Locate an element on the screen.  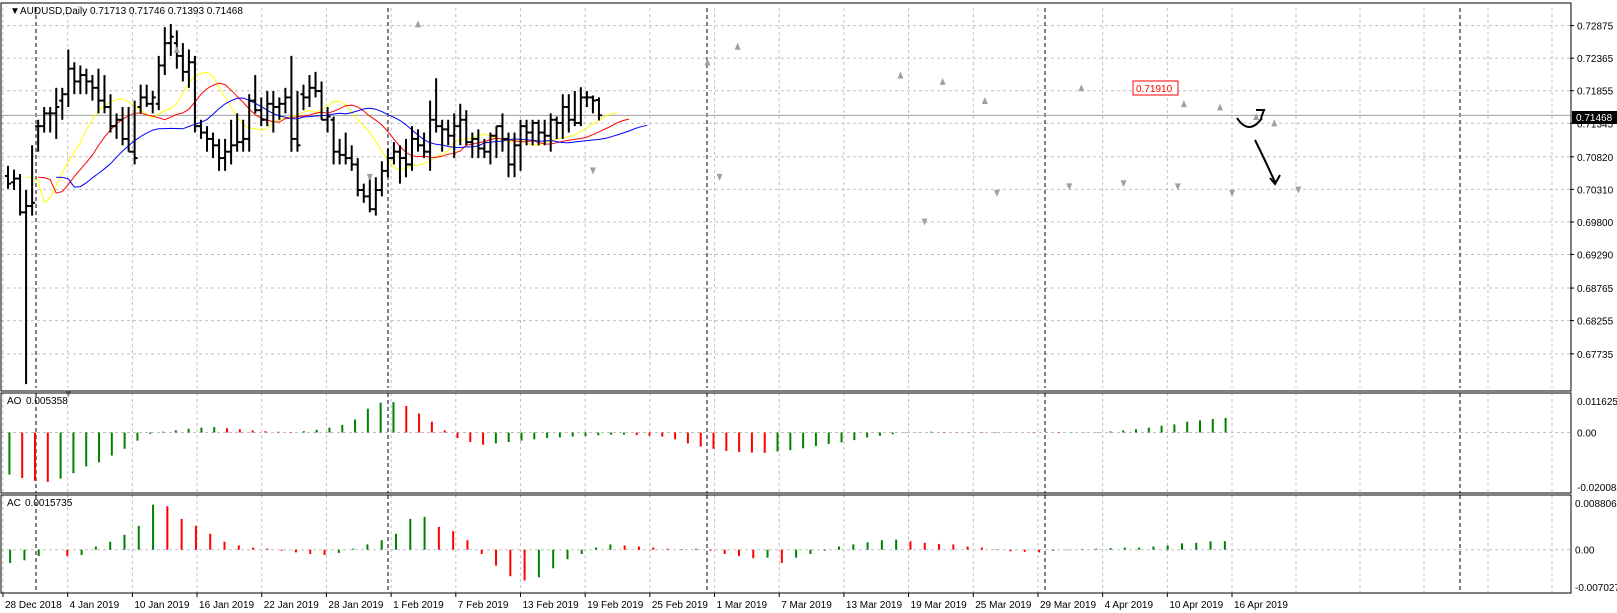
ao-value: 0.005358 is located at coordinates (47, 401).